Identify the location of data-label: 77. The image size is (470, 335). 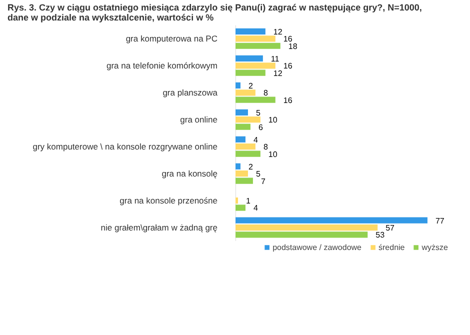
(440, 221).